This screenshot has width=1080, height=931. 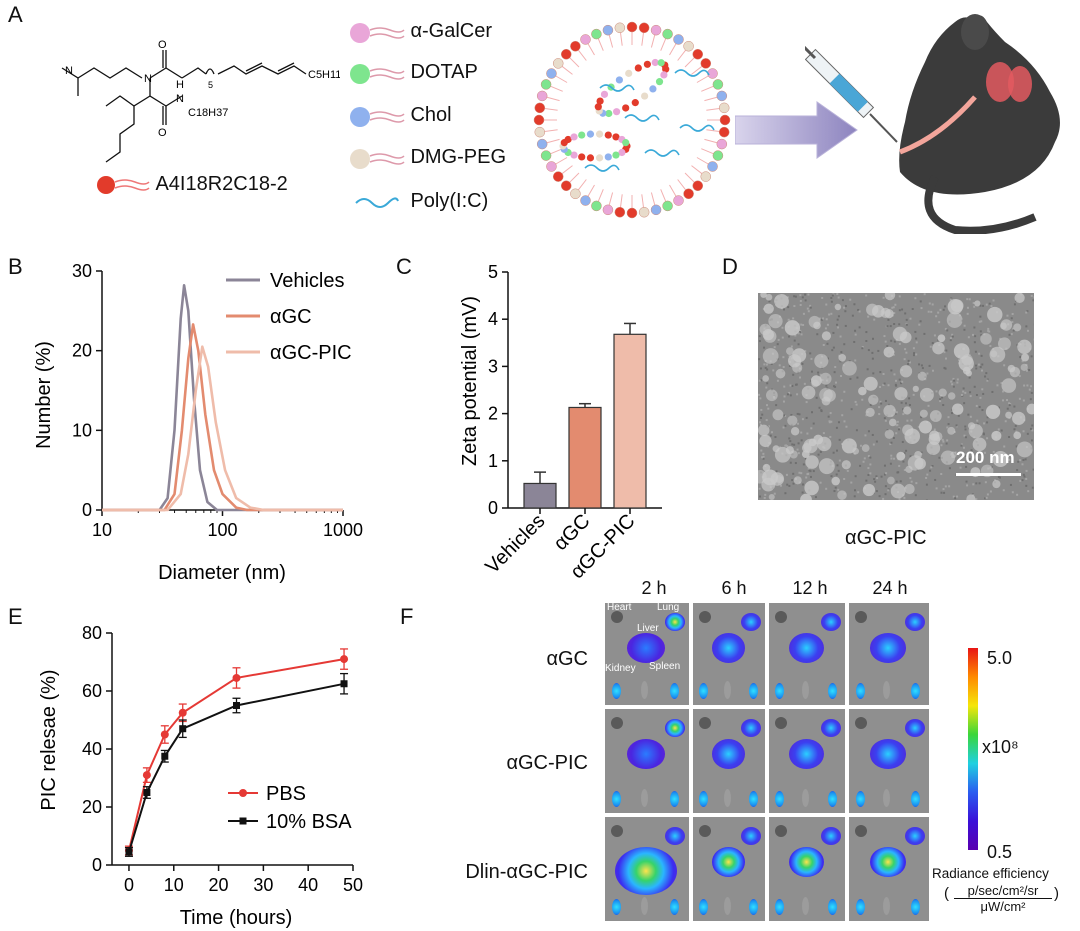 I want to click on row-label: αGC, so click(x=567, y=659).